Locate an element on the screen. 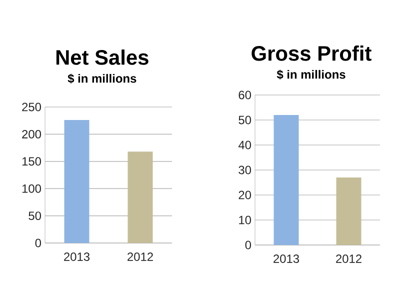 The height and width of the screenshot is (293, 399). y-tick-label: 40 is located at coordinates (245, 145).